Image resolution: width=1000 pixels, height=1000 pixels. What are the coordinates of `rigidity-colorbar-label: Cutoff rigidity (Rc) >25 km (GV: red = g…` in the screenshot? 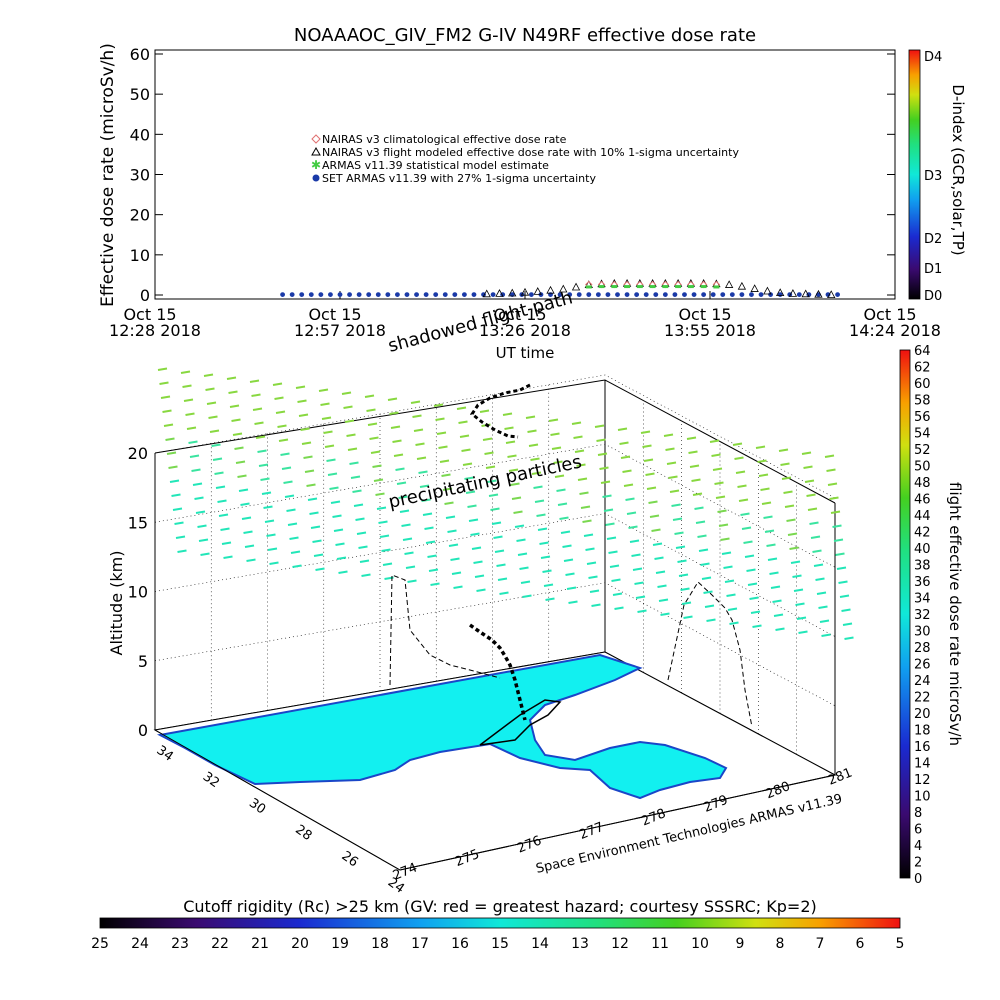 It's located at (500, 906).